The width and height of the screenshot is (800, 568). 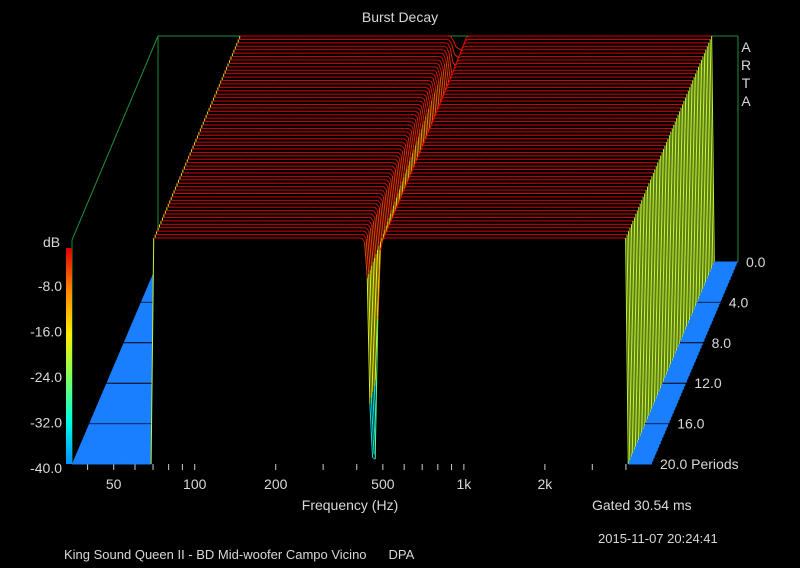 I want to click on y-tick-label: -16.0, so click(x=46, y=332).